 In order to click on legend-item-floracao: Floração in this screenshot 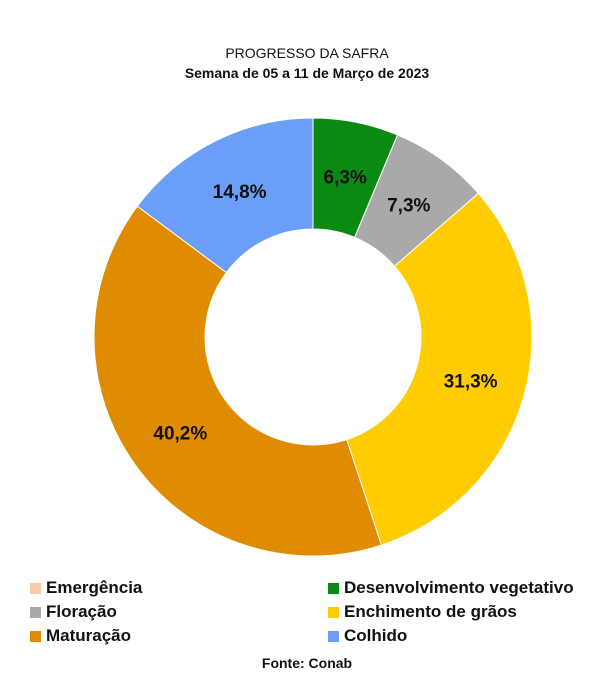, I will do `click(73, 612)`.